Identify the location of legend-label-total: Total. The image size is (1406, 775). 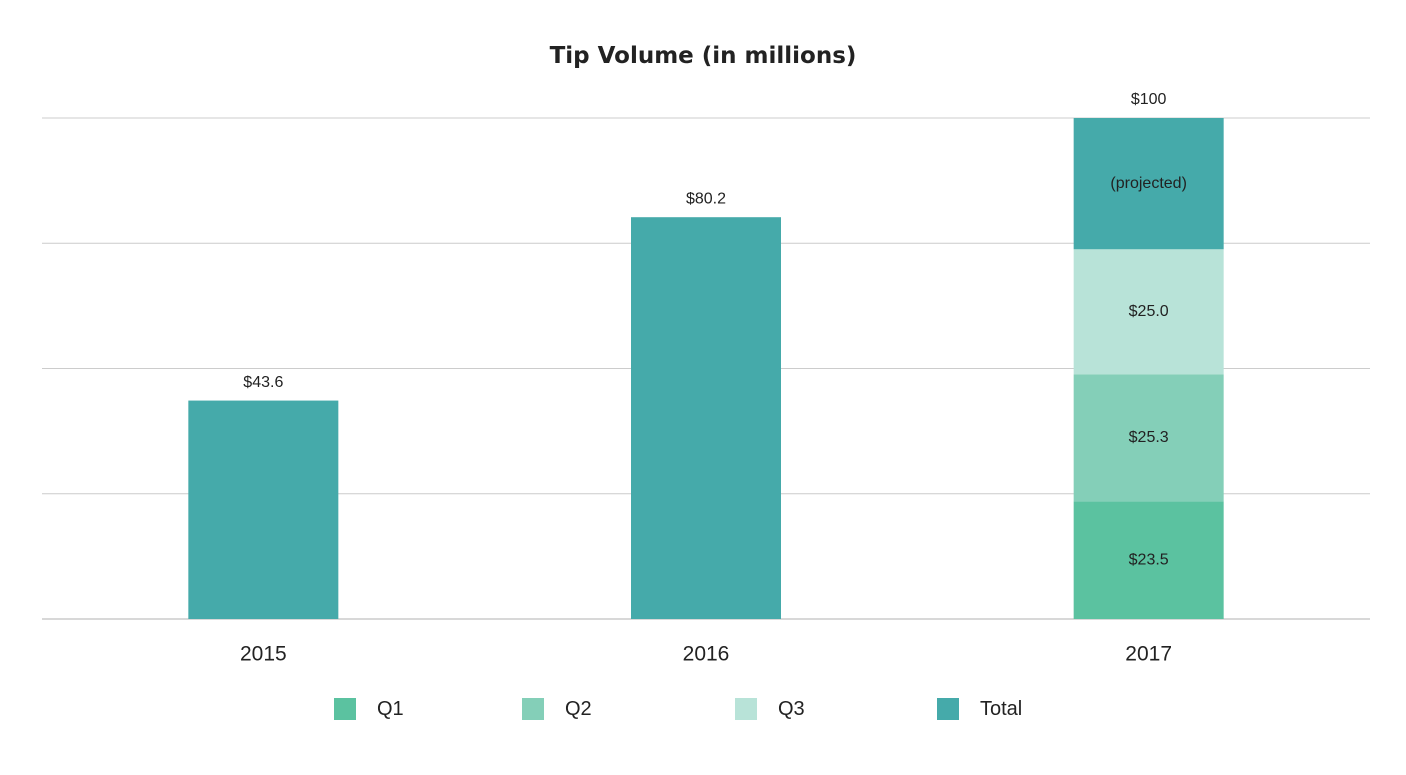
(1001, 708).